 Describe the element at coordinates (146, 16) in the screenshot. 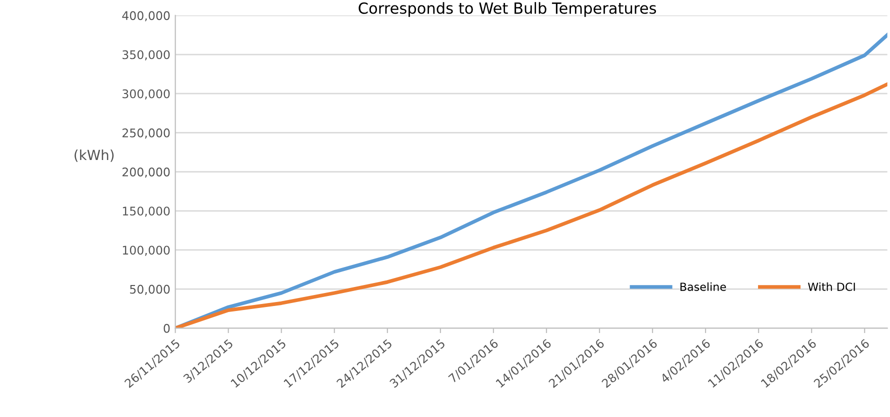

I see `y-tick-label: 400,000` at that location.